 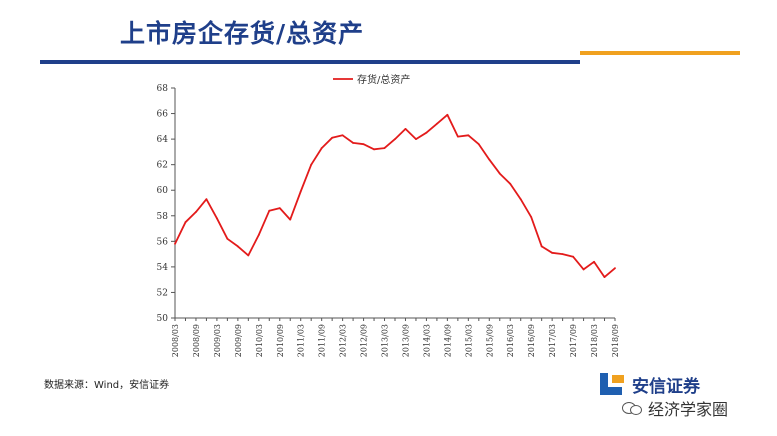 What do you see at coordinates (163, 115) in the screenshot?
I see `y-tick-label: 66` at bounding box center [163, 115].